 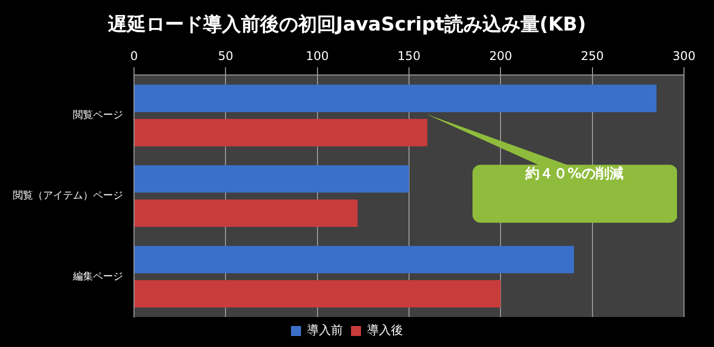 What do you see at coordinates (574, 193) in the screenshot?
I see `annotation: 約４０%の削減` at bounding box center [574, 193].